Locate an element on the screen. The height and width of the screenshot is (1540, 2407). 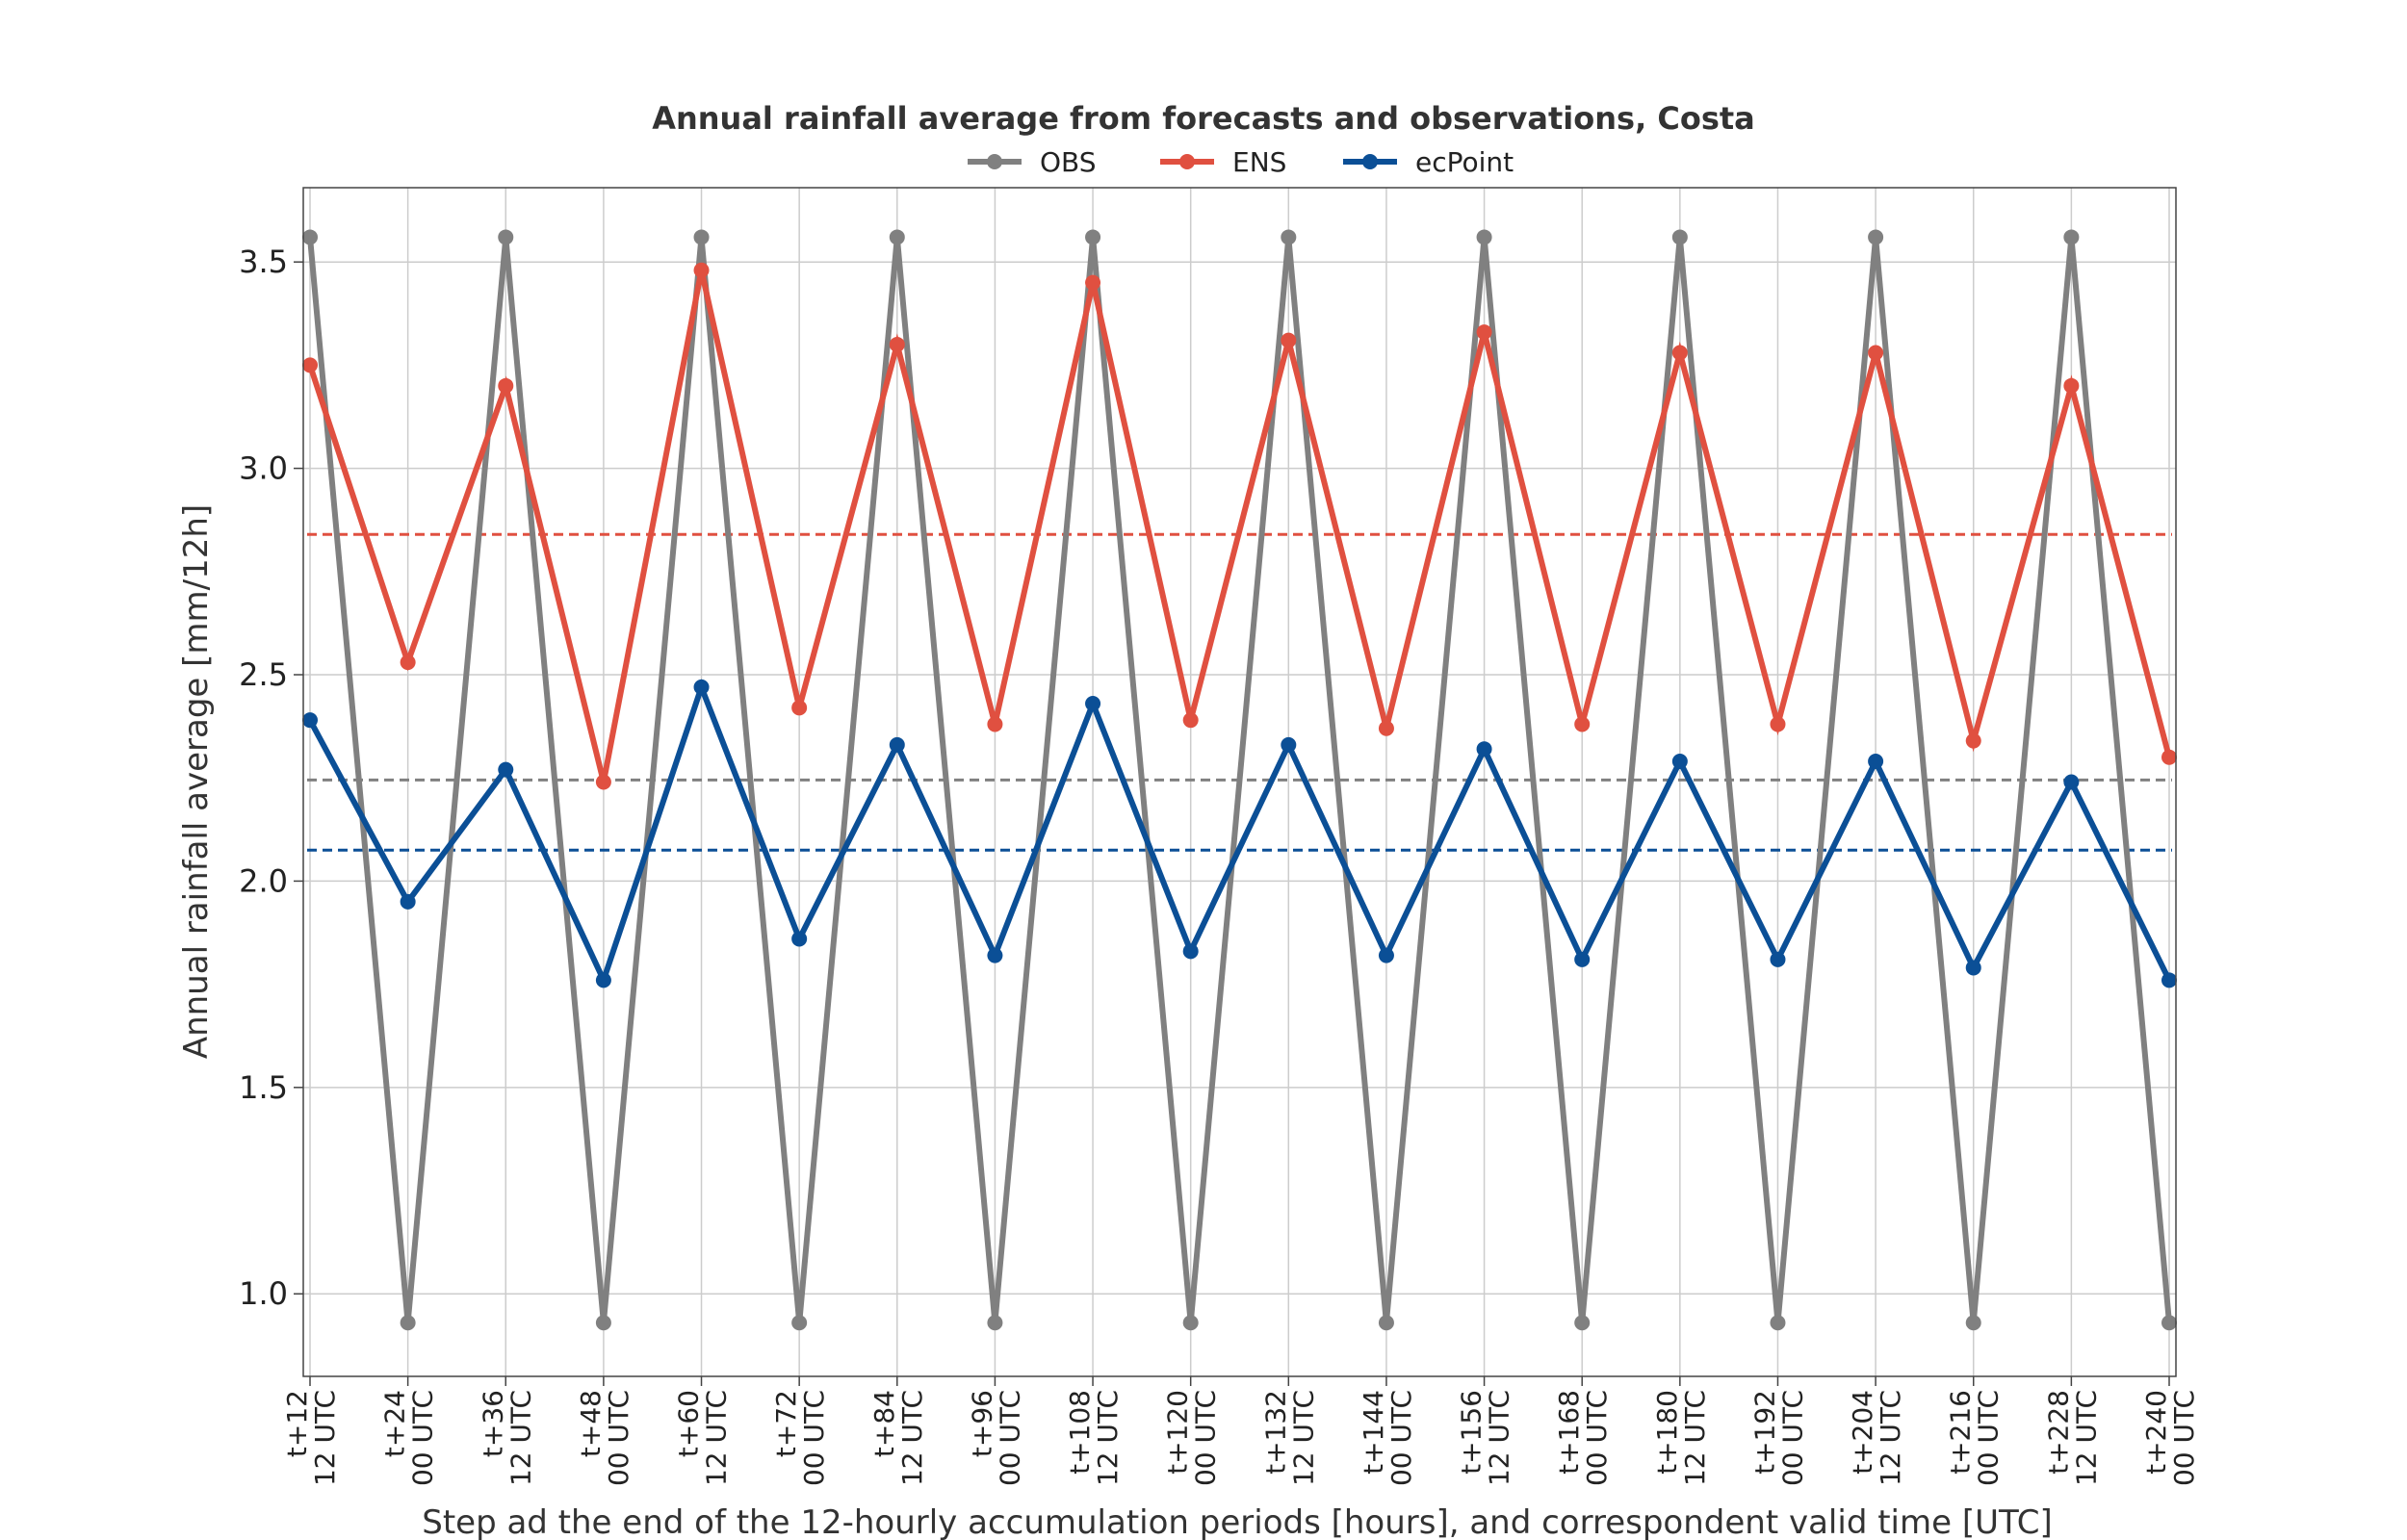
x-tick-step-label: t+72 is located at coordinates (786, 1423).